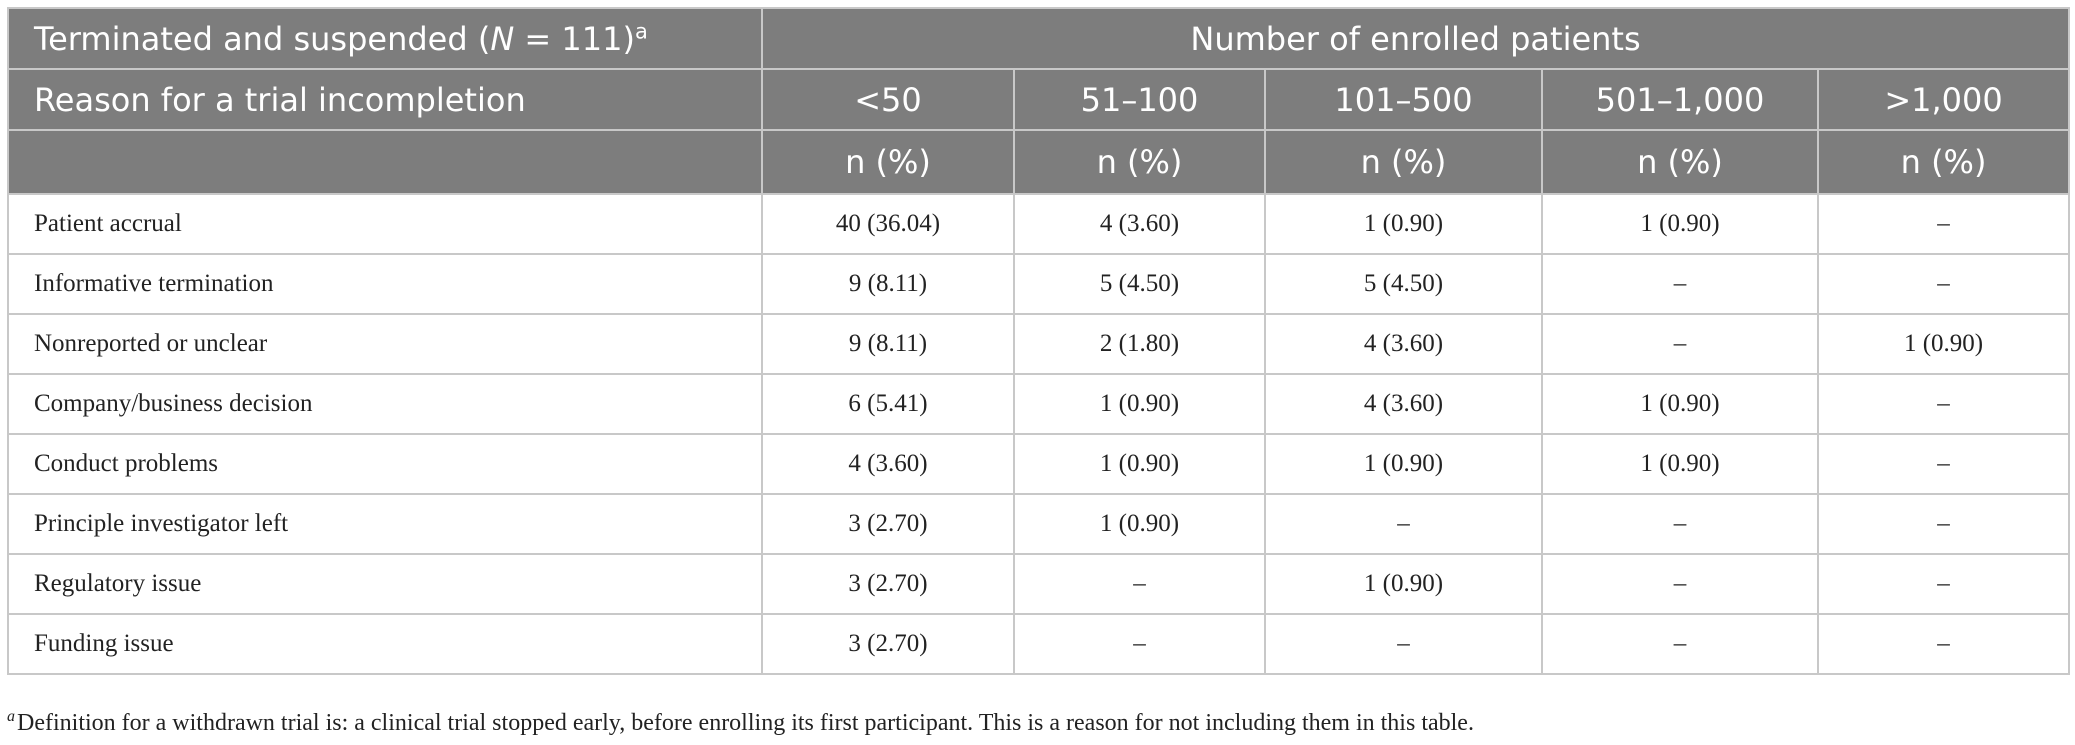  What do you see at coordinates (888, 99) in the screenshot?
I see `column-header: <50` at bounding box center [888, 99].